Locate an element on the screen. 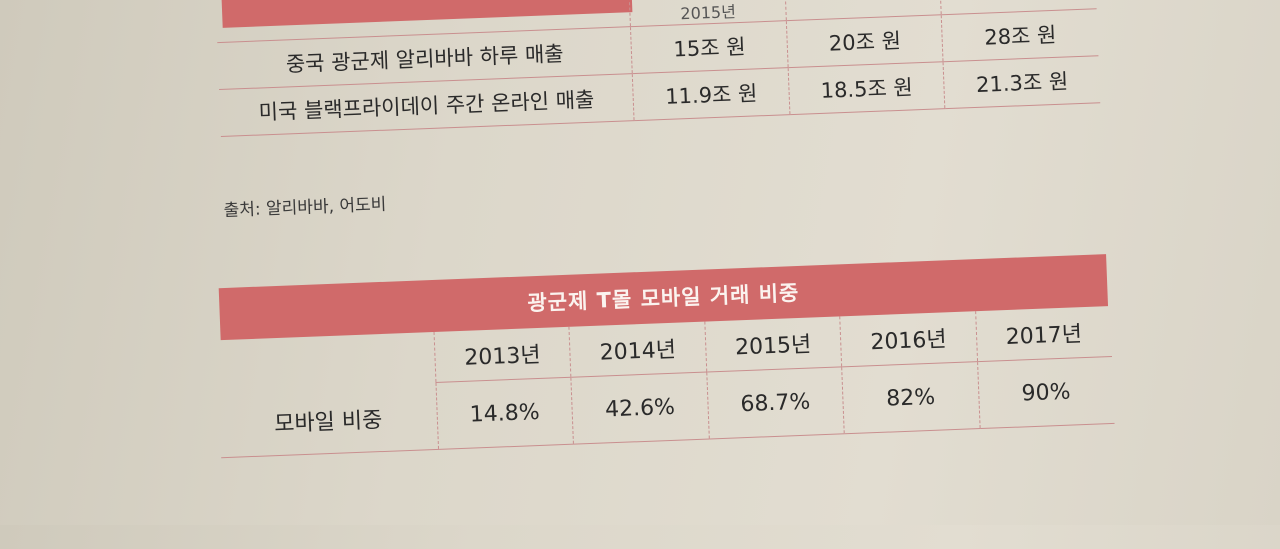 The image size is (1280, 549). table-cell: 18.5조 원 is located at coordinates (867, 88).